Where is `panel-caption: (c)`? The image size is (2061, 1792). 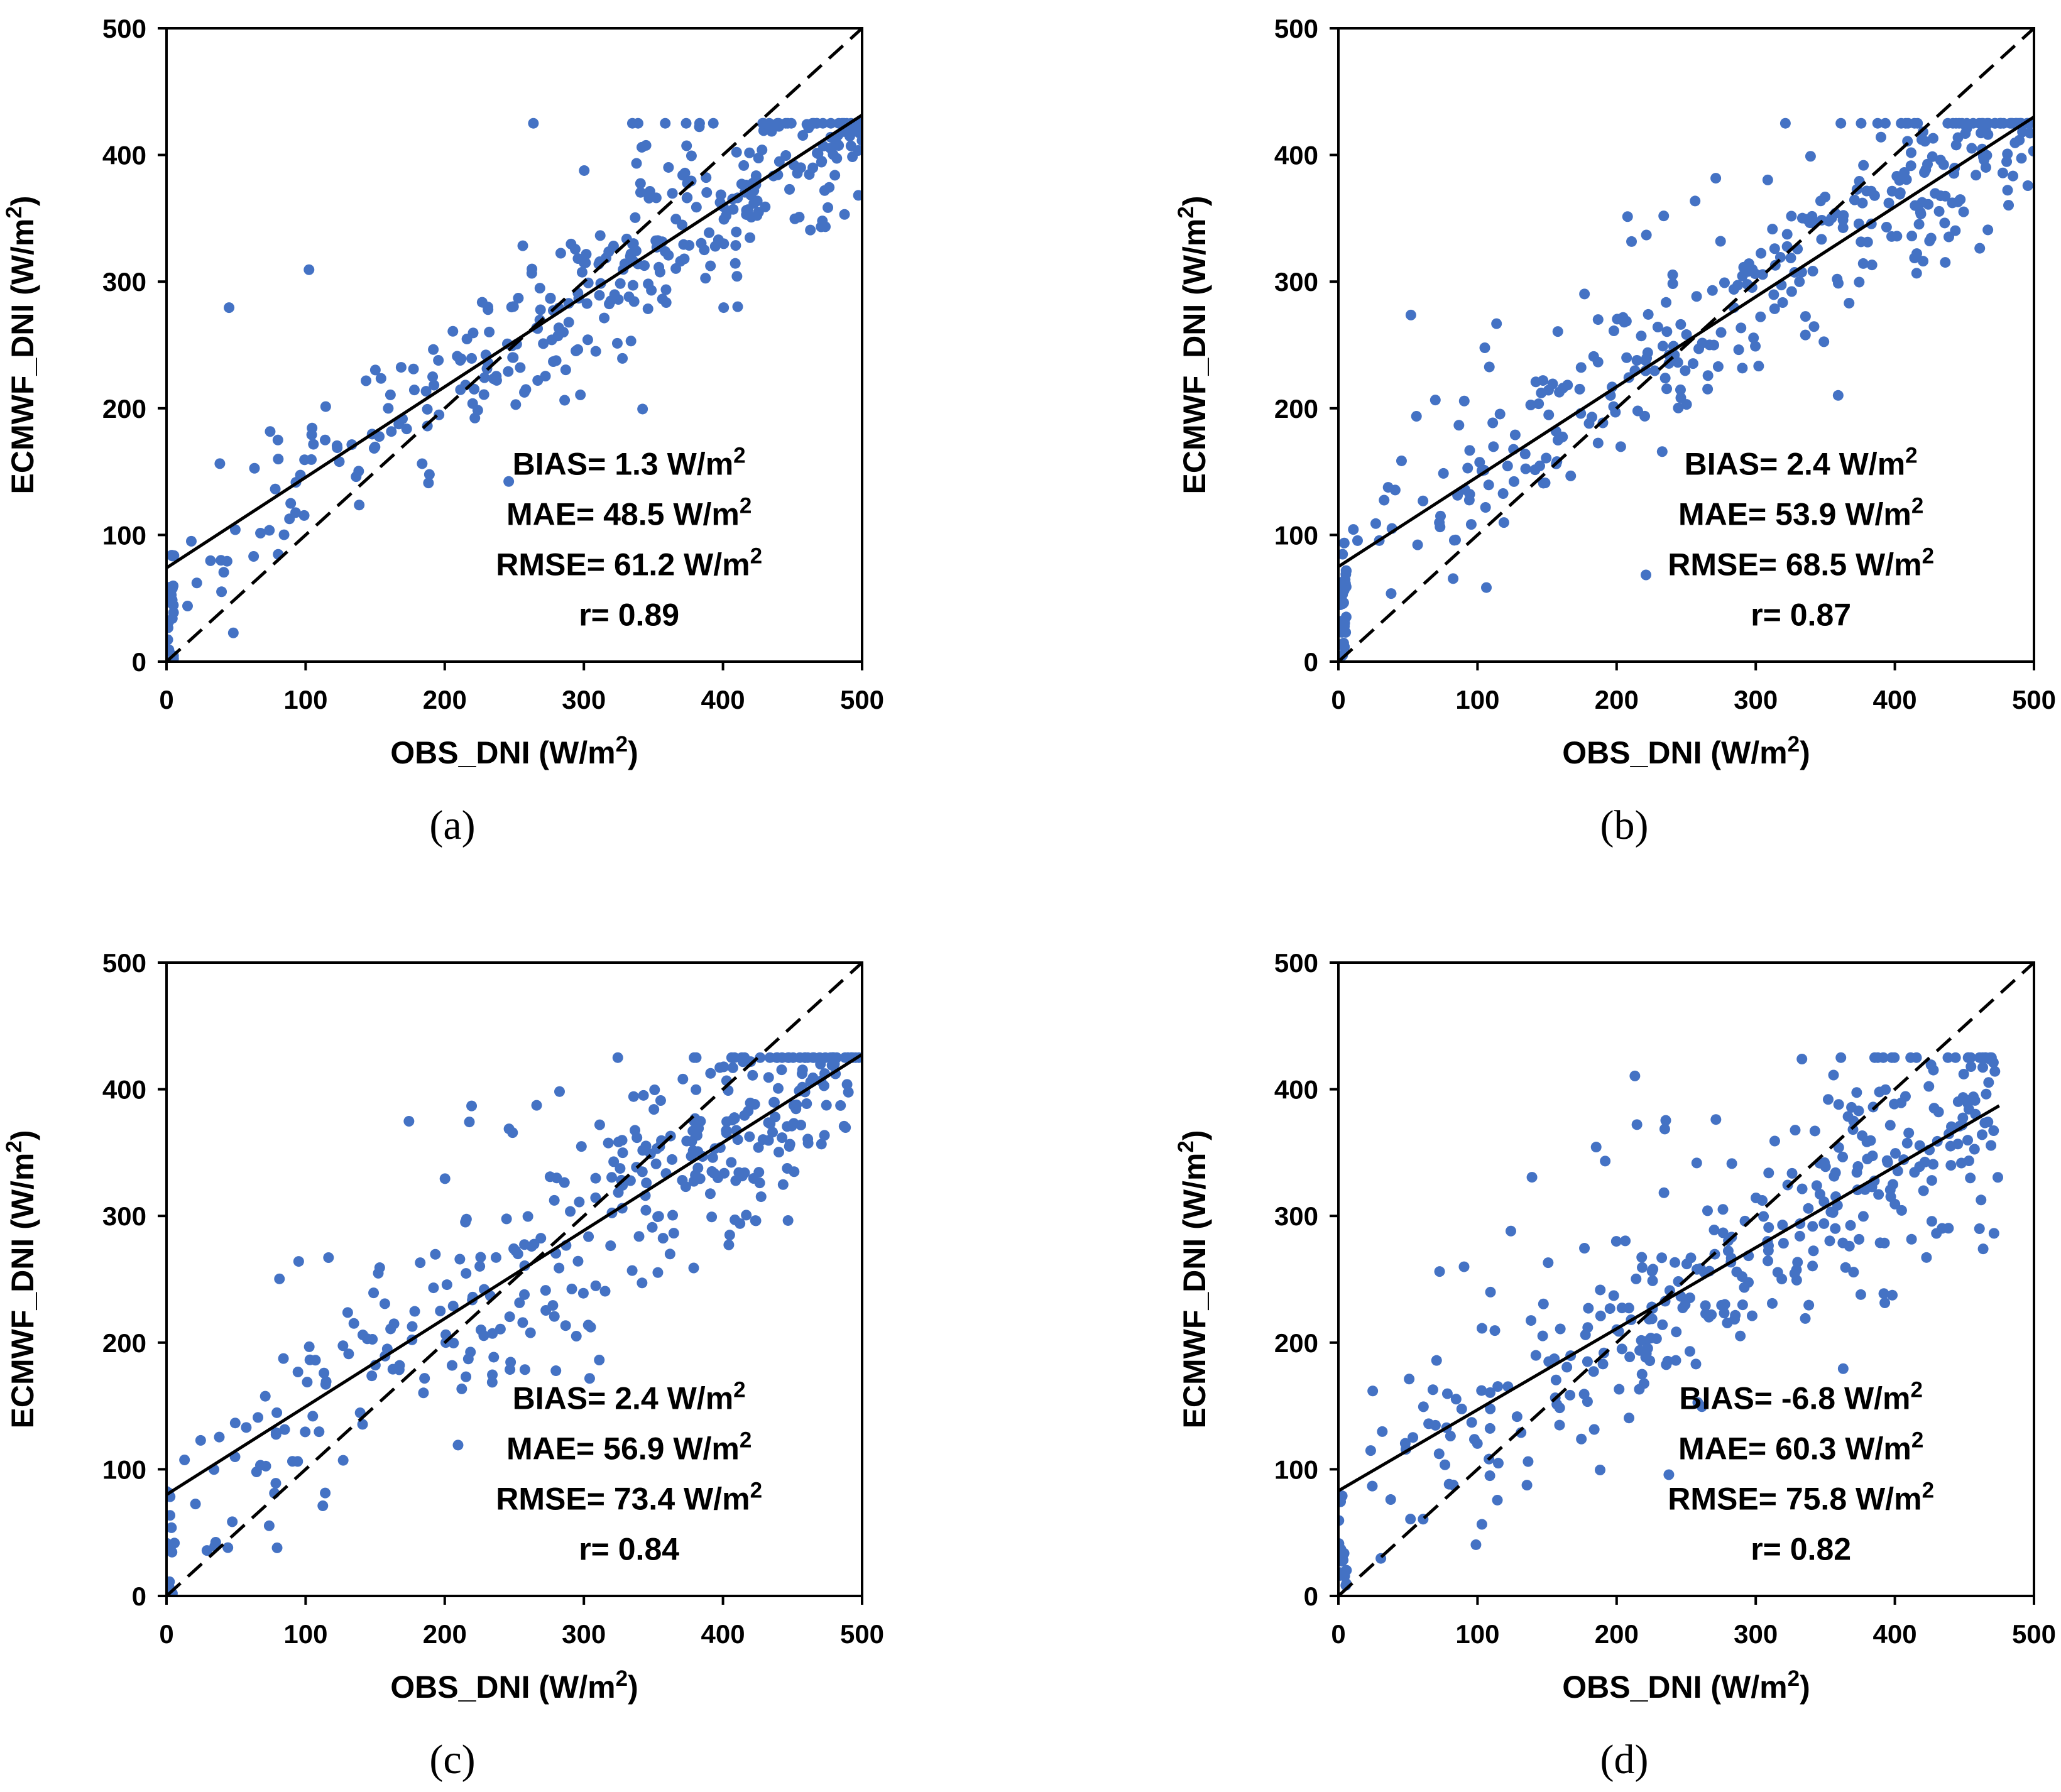 panel-caption: (c) is located at coordinates (452, 1760).